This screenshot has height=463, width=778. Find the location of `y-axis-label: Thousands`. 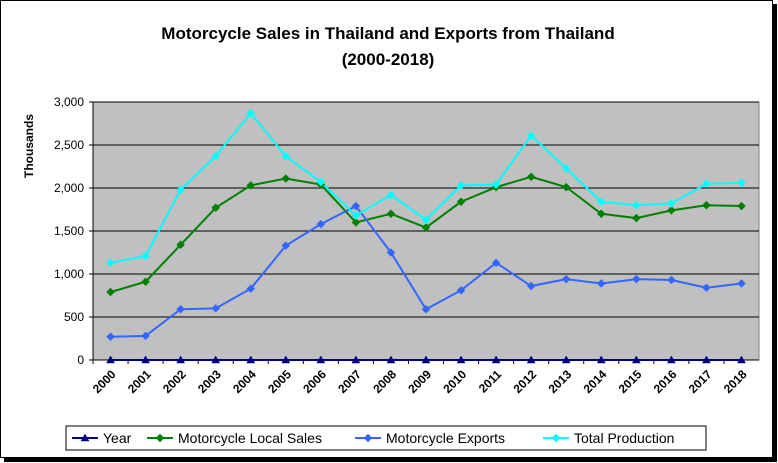

y-axis-label: Thousands is located at coordinates (29, 146).